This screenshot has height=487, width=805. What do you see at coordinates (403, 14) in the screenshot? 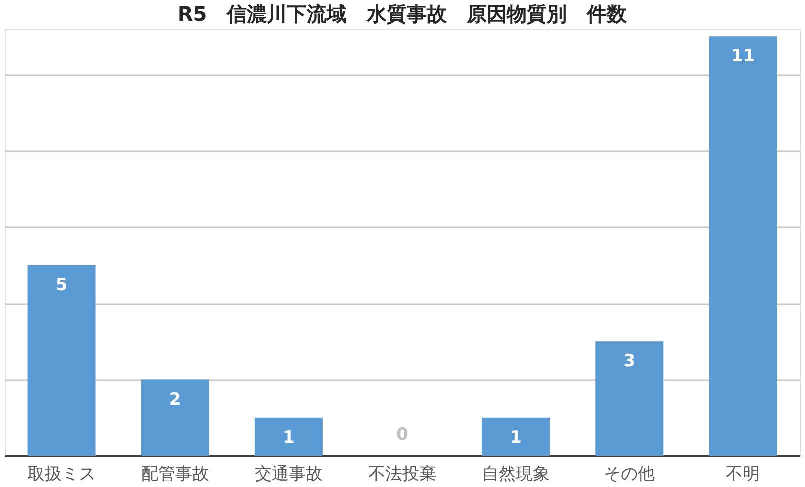
I see `chart-title: R5 信濃川下流域 水質事故 原因物質別 件数` at bounding box center [403, 14].